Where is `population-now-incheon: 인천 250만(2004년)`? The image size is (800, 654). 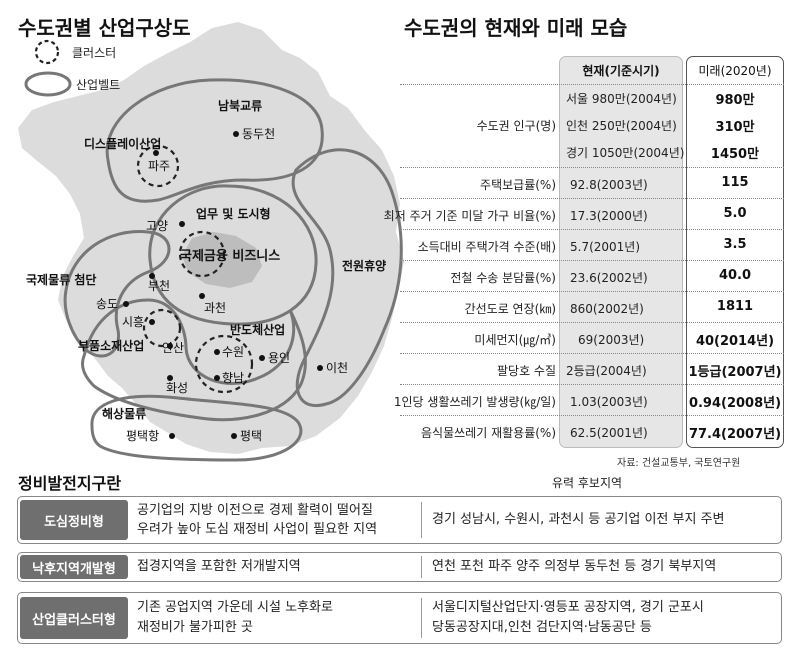
population-now-incheon: 인천 250만(2004년) is located at coordinates (621, 126).